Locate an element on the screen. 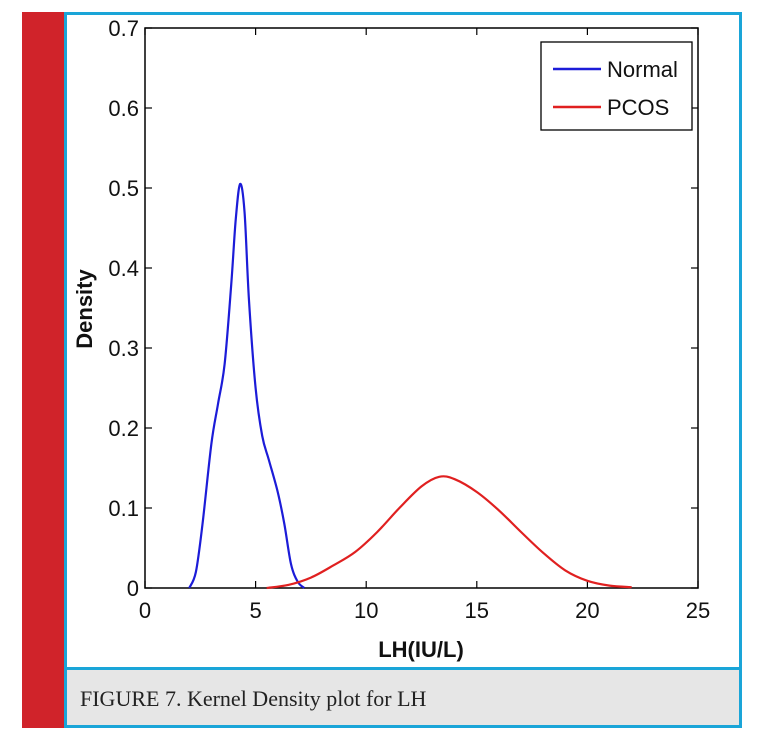 The image size is (768, 748). y-tick-label: 0.1 is located at coordinates (123, 508).